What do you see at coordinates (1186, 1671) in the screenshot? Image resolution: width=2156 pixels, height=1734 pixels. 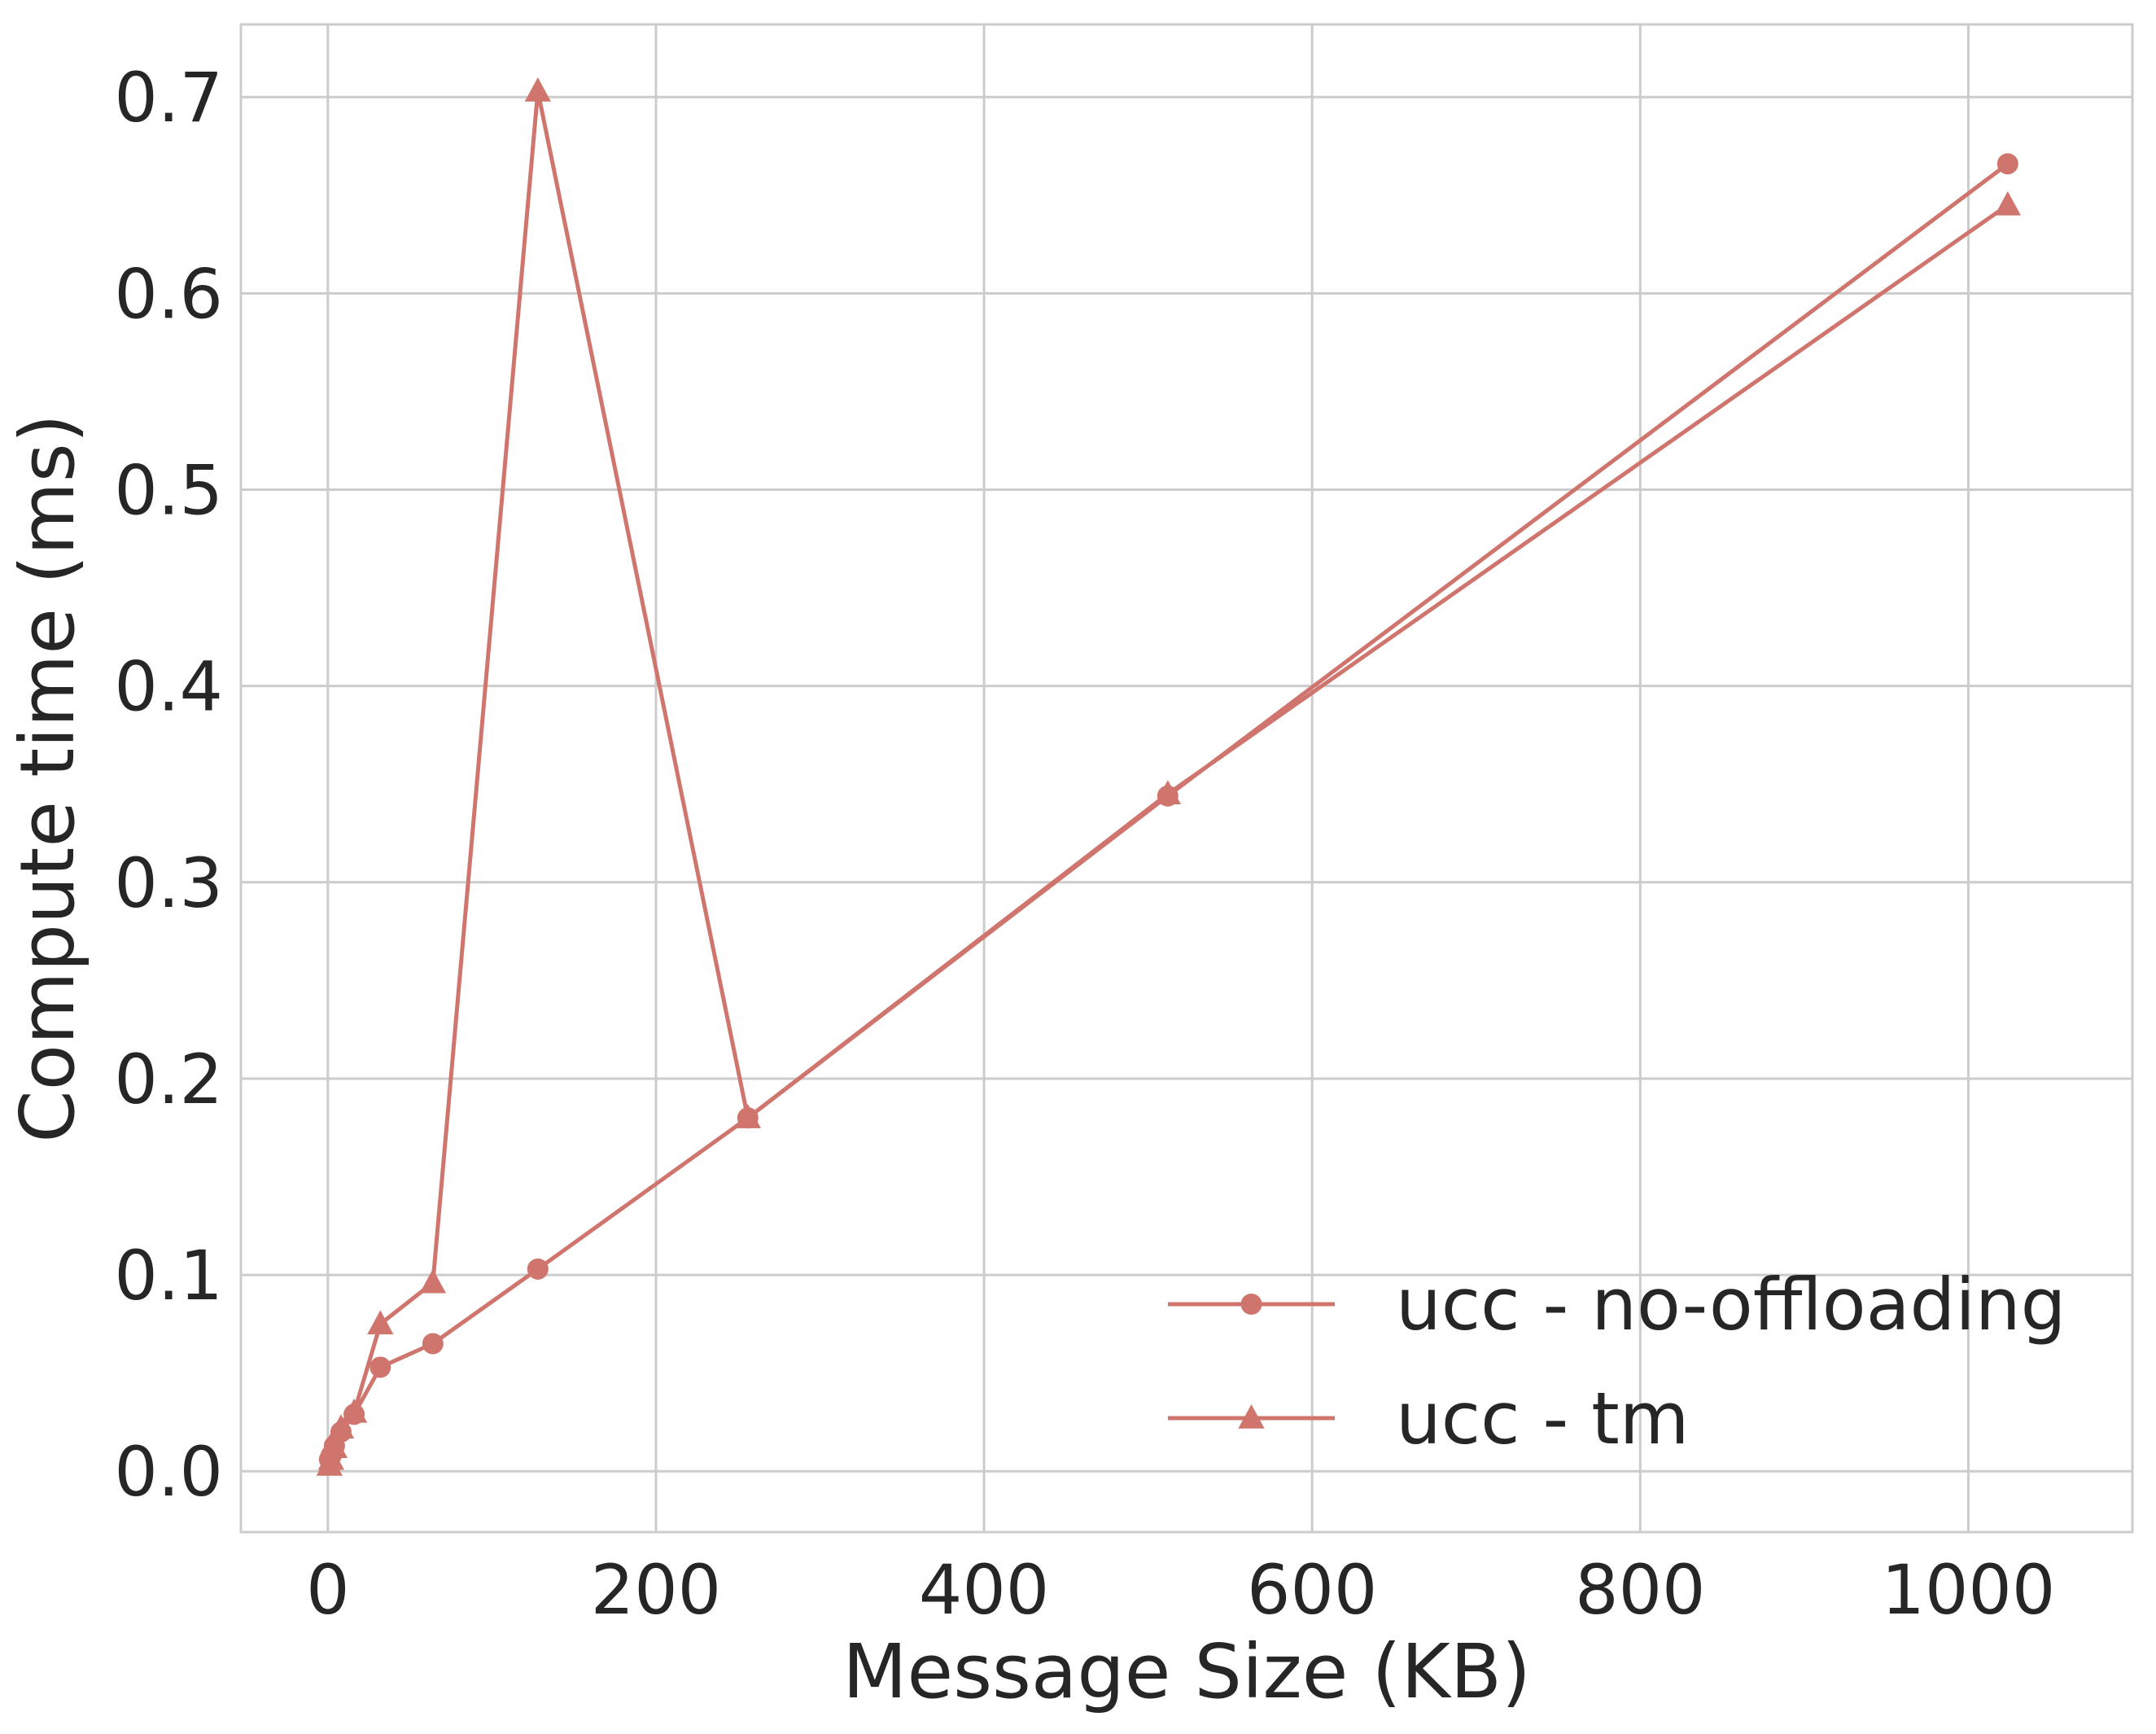 I see `x-axis-title: Message Size (KB)` at bounding box center [1186, 1671].